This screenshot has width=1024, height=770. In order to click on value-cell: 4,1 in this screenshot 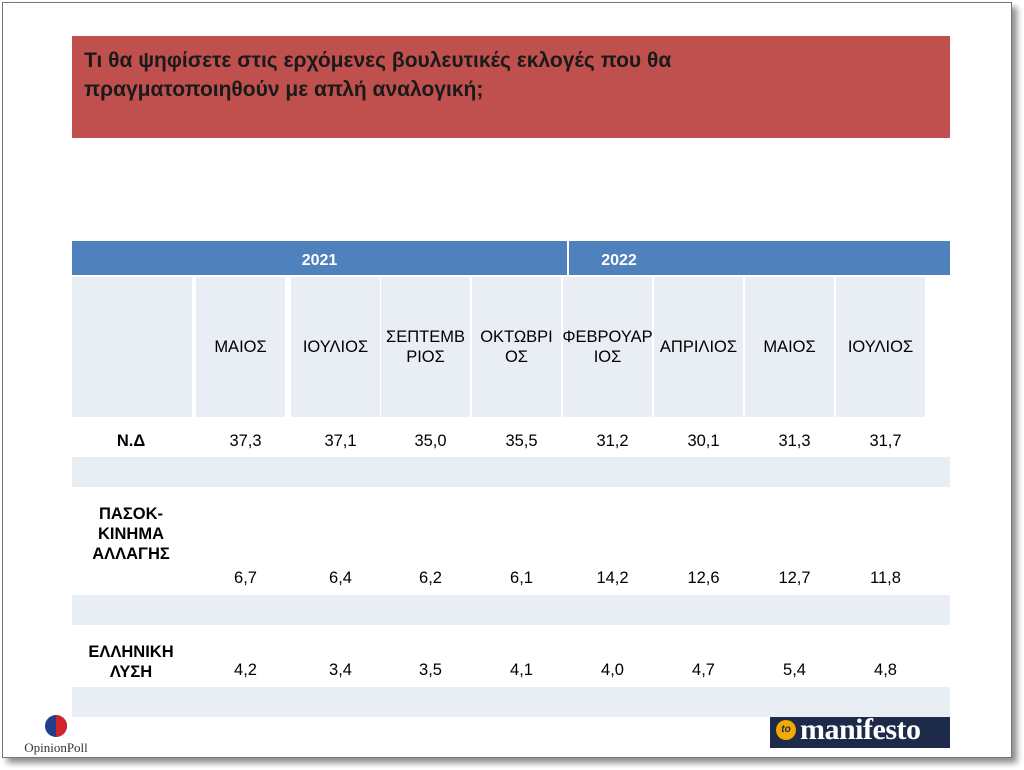, I will do `click(521, 670)`.